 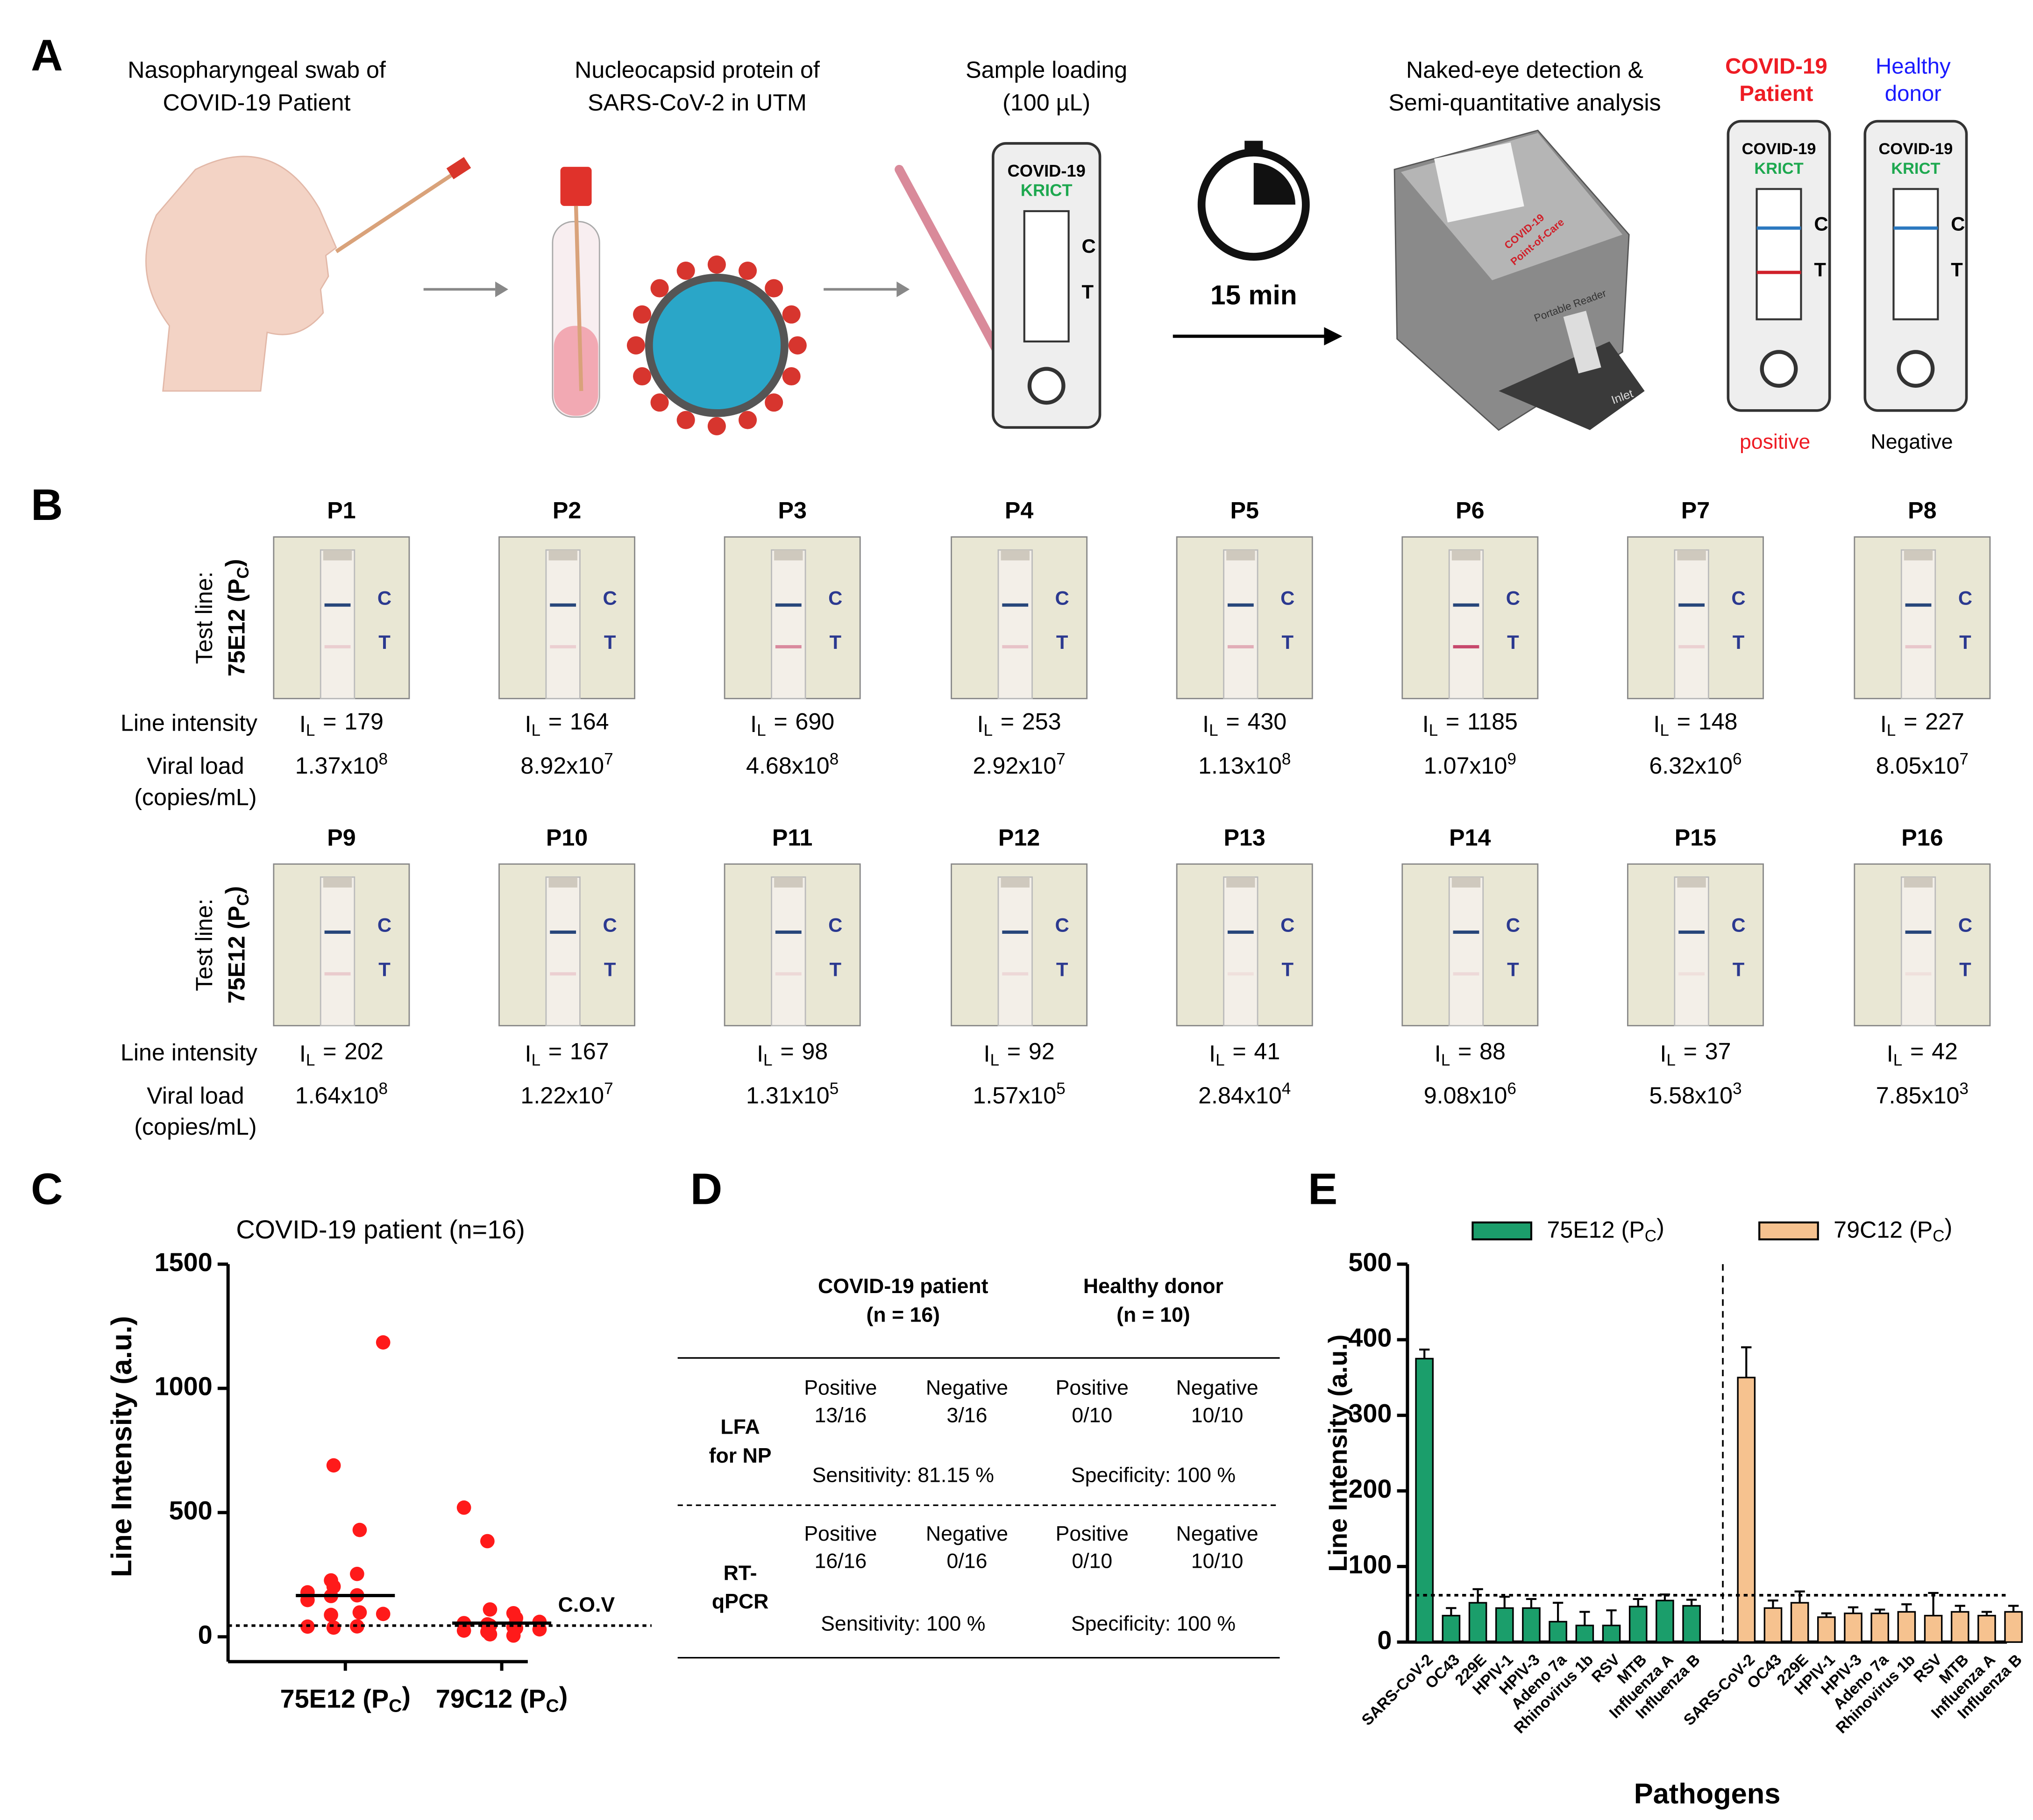 I want to click on viral-load-part: 1.13, so click(x=1221, y=766).